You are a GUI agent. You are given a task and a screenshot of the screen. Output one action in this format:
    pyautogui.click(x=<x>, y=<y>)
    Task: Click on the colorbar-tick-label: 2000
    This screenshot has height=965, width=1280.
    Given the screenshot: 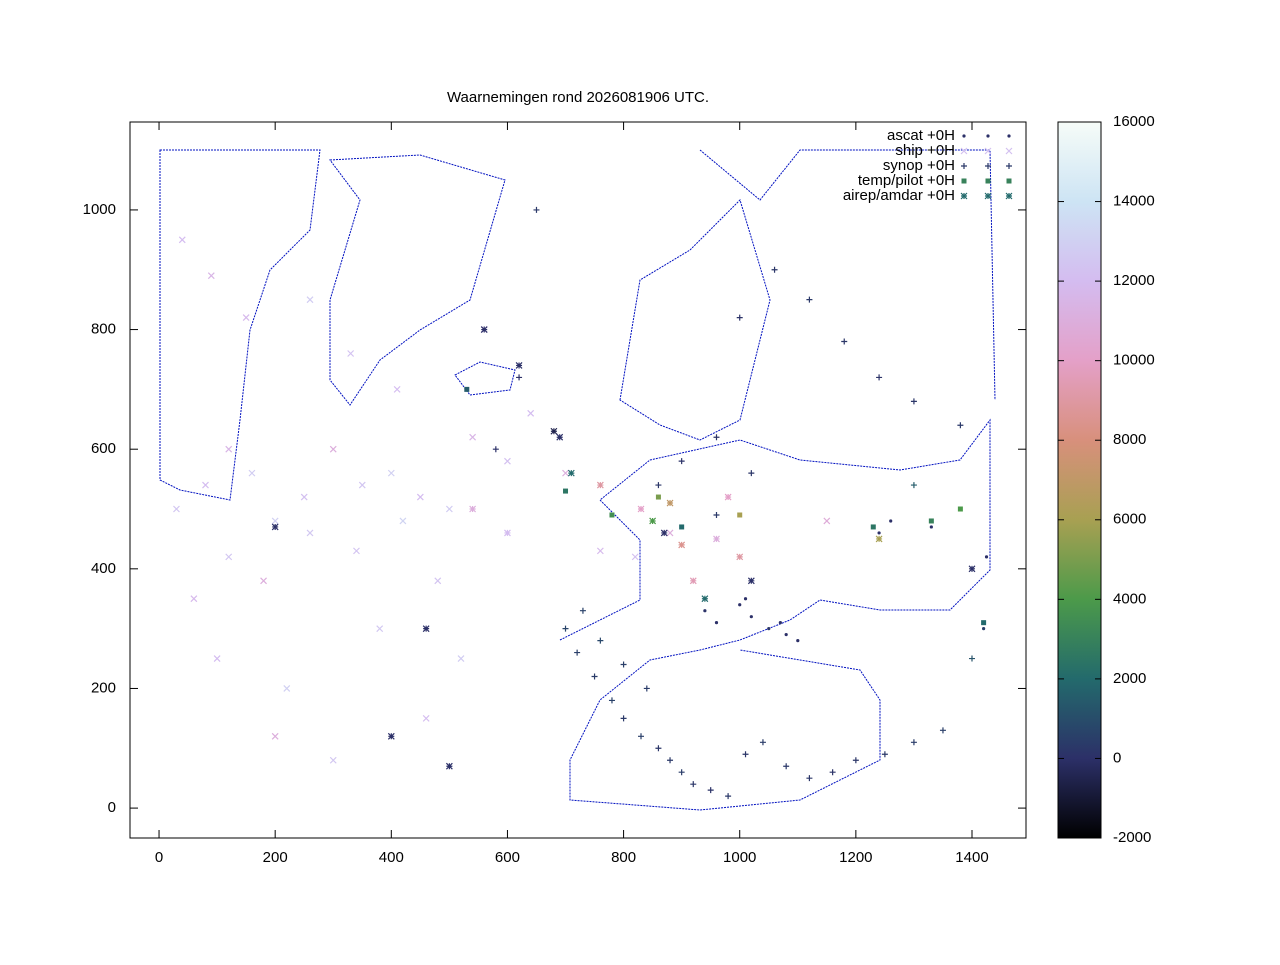 What is the action you would take?
    pyautogui.click(x=1129, y=678)
    